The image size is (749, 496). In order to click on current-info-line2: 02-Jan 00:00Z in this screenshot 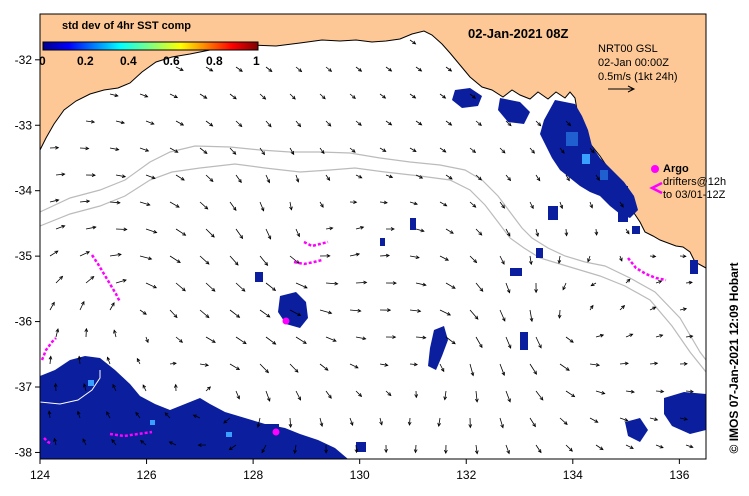, I will do `click(633, 63)`.